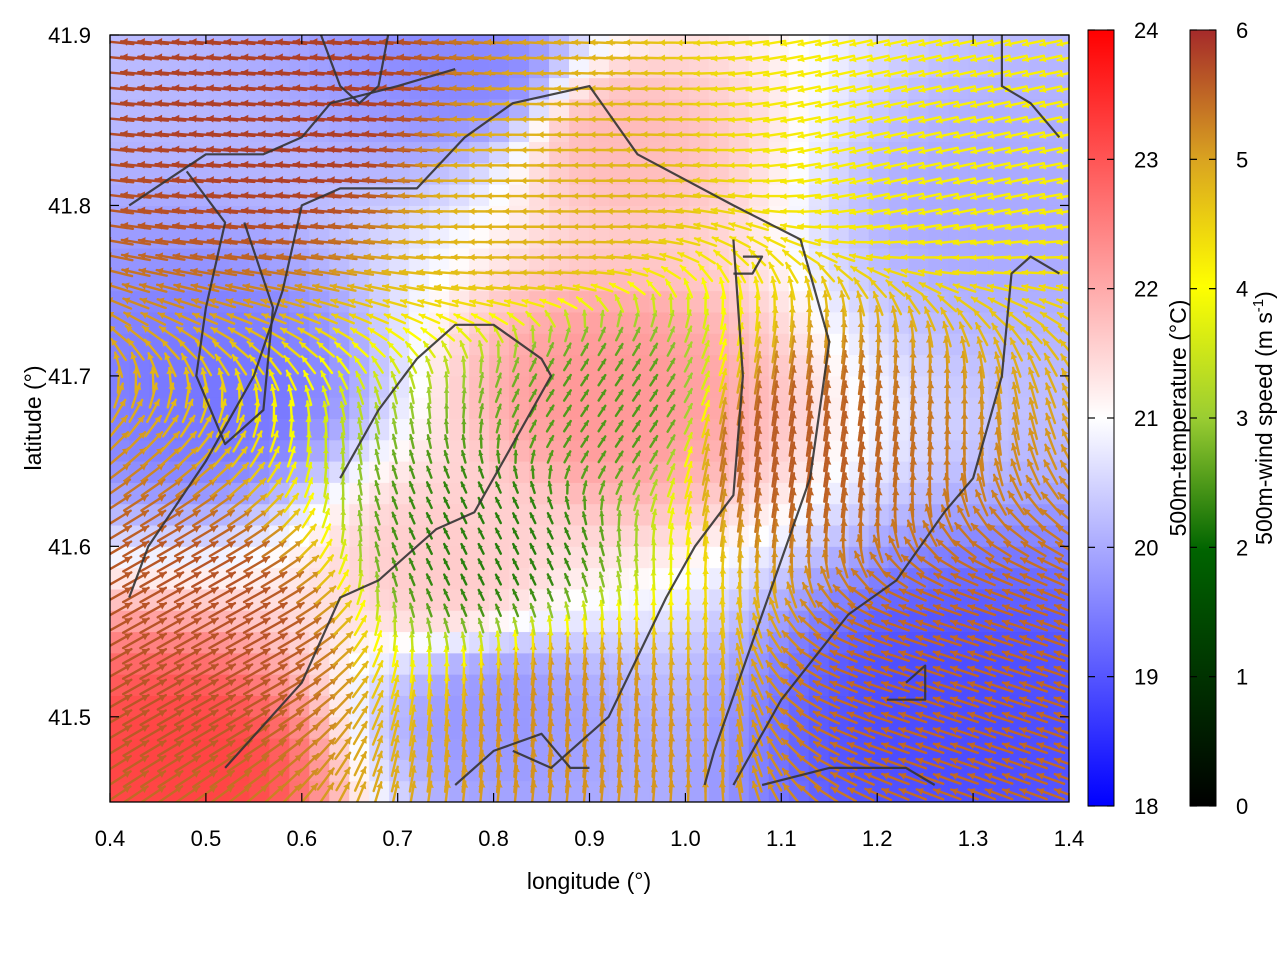 The image size is (1280, 960). Describe the element at coordinates (110, 838) in the screenshot. I see `x-tick-label: 0.4` at that location.